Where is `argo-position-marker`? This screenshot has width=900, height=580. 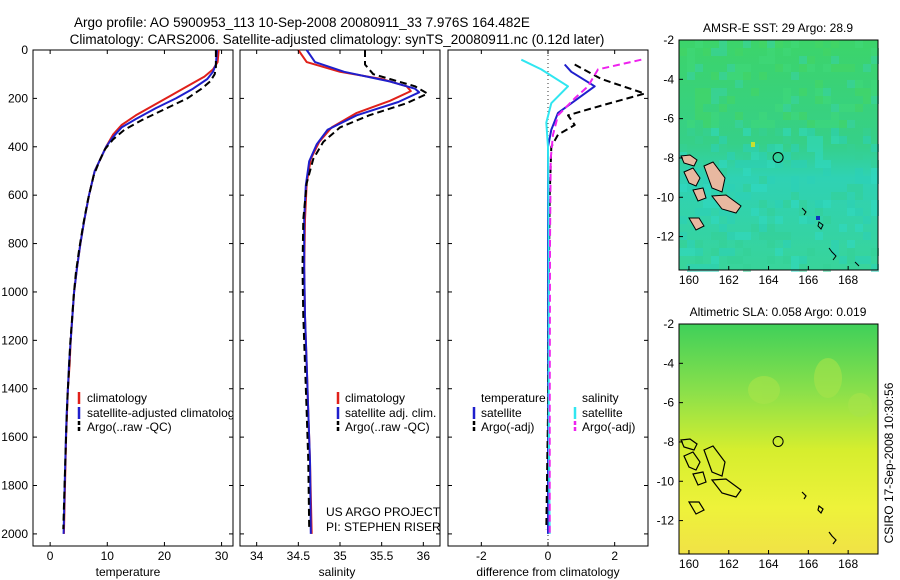
argo-position-marker is located at coordinates (778, 157).